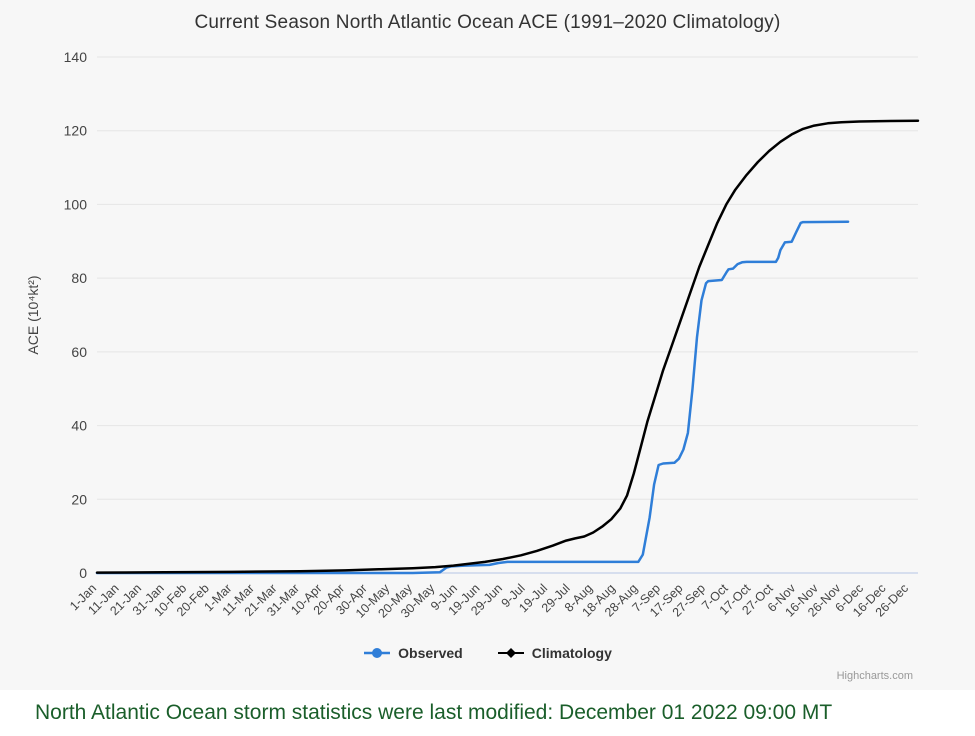  Describe the element at coordinates (510, 653) in the screenshot. I see `climatology-legend-marker-icon` at that location.